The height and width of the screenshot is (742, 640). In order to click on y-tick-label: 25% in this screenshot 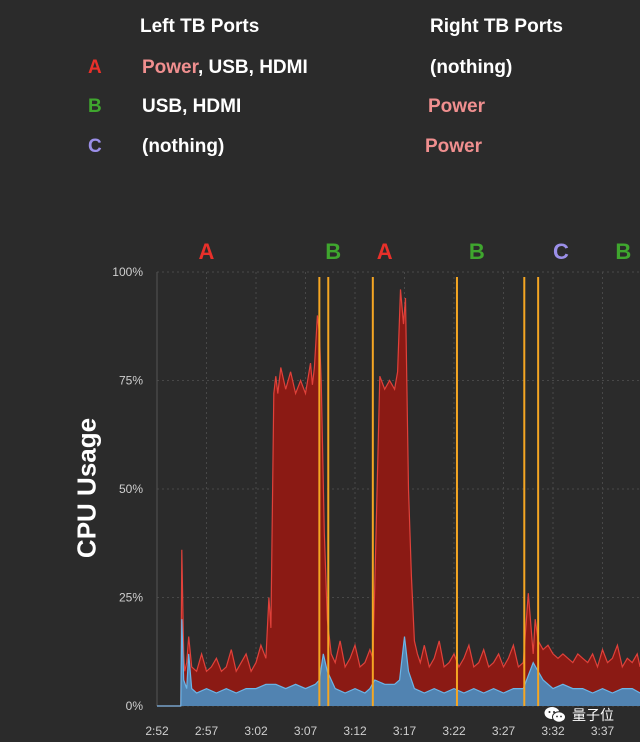, I will do `click(131, 598)`.